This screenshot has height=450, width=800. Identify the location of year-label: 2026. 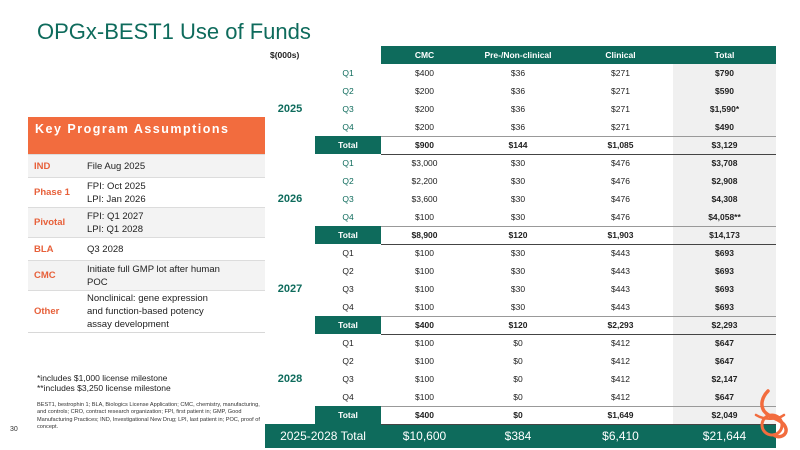
(290, 199).